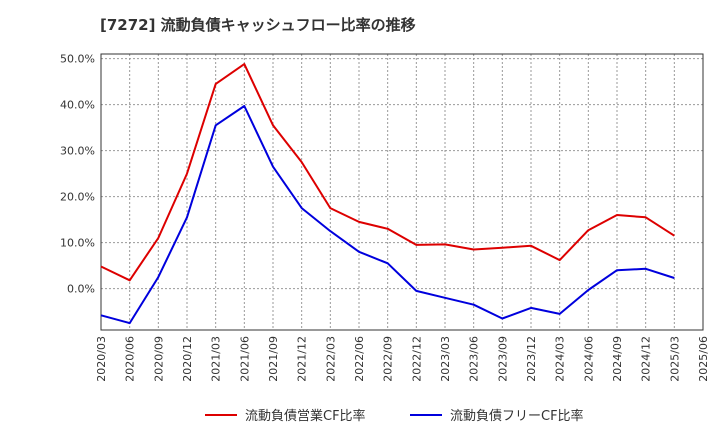 The width and height of the screenshot is (720, 440). What do you see at coordinates (187, 359) in the screenshot?
I see `x-tick-label: 2020/12` at bounding box center [187, 359].